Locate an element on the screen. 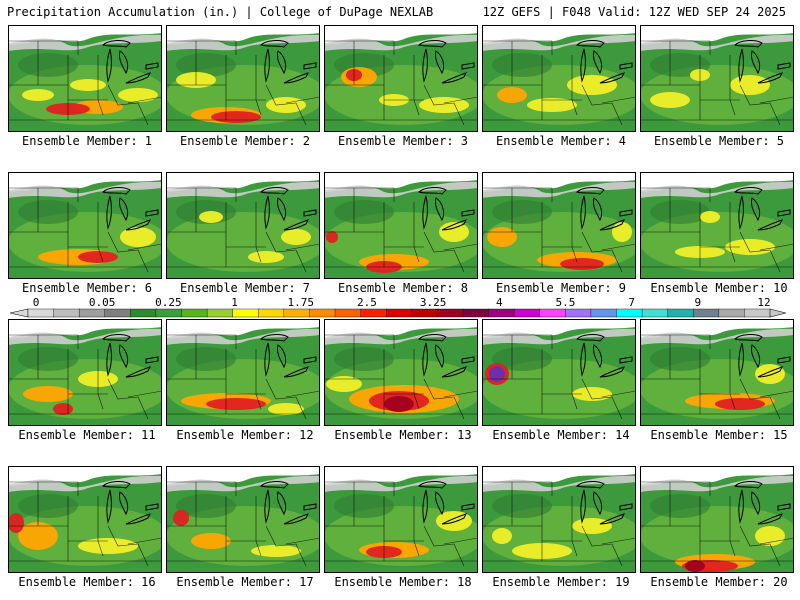 This screenshot has height=600, width=800. legend-tick-label: 0 is located at coordinates (36, 302).